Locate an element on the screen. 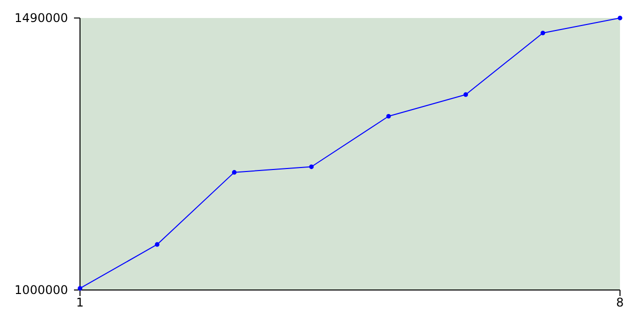 Image resolution: width=640 pixels, height=320 pixels. y-tick-label: 1490000 is located at coordinates (41, 18).